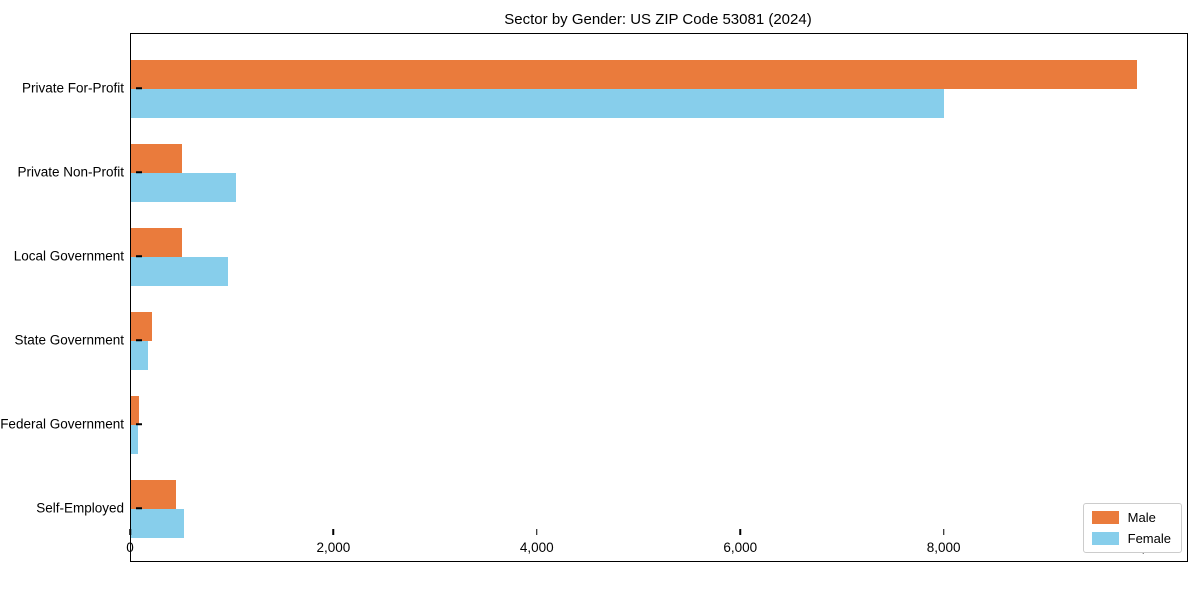 This screenshot has height=600, width=1200. Describe the element at coordinates (72, 88) in the screenshot. I see `y-tick-label: Private For-Profit` at that location.